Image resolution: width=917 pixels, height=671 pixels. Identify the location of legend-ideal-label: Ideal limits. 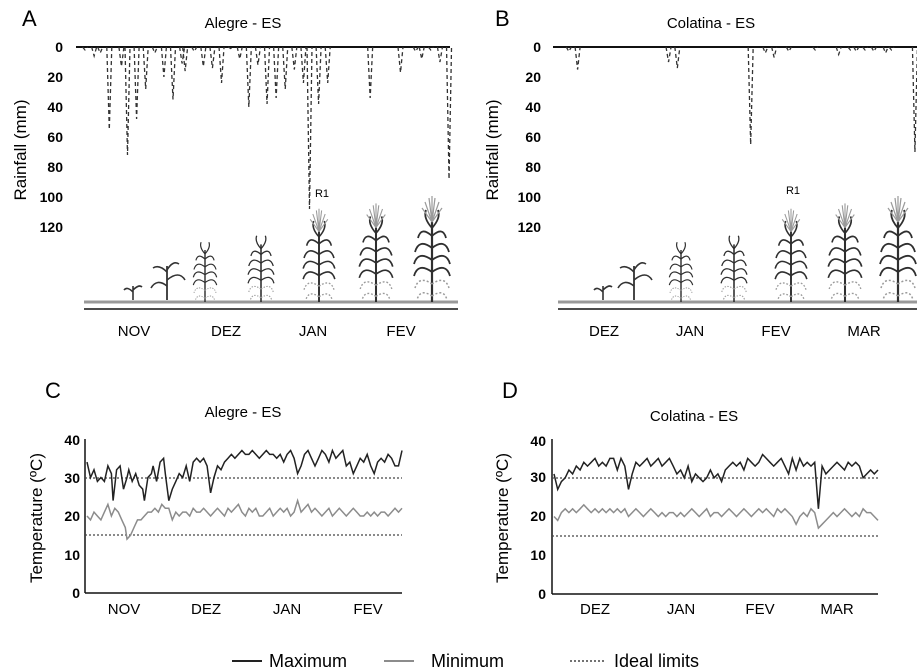
(656, 661).